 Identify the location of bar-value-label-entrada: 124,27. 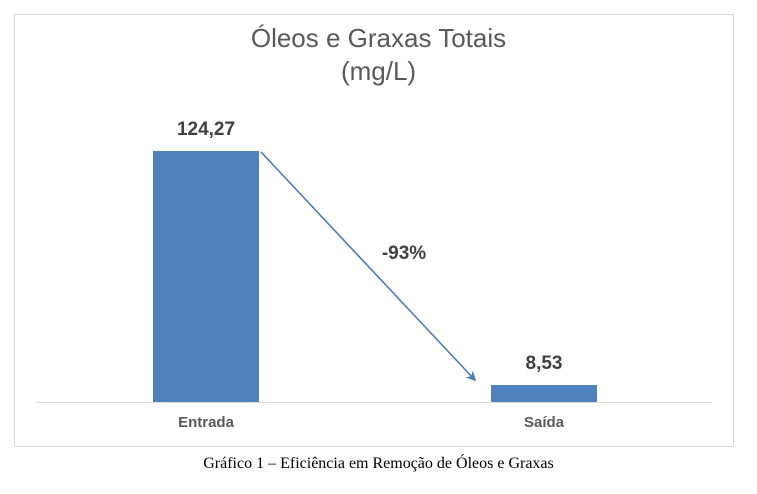
(206, 129).